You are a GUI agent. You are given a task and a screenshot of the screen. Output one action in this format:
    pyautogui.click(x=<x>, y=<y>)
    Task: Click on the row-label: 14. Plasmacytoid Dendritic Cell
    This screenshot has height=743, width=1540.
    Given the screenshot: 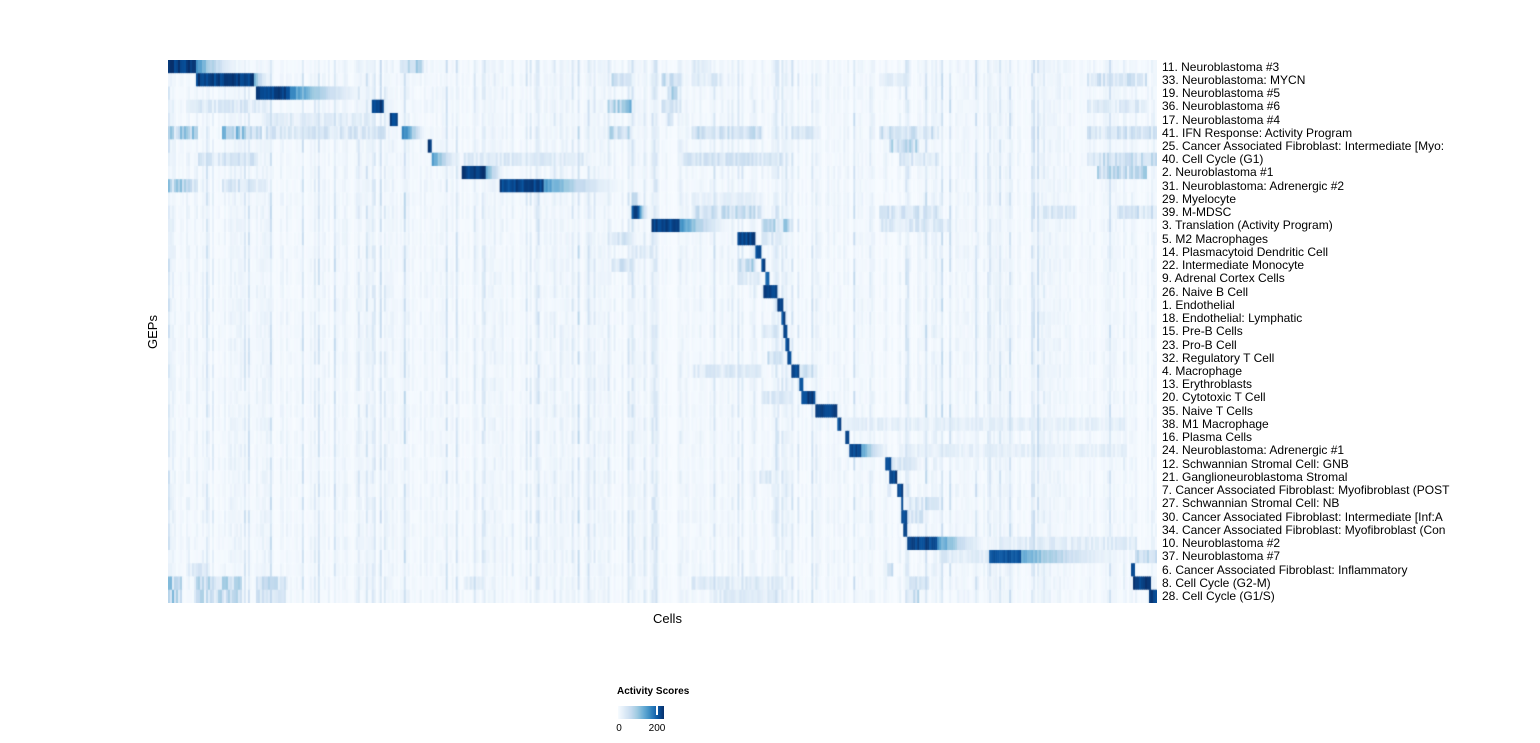 What is the action you would take?
    pyautogui.click(x=1245, y=251)
    